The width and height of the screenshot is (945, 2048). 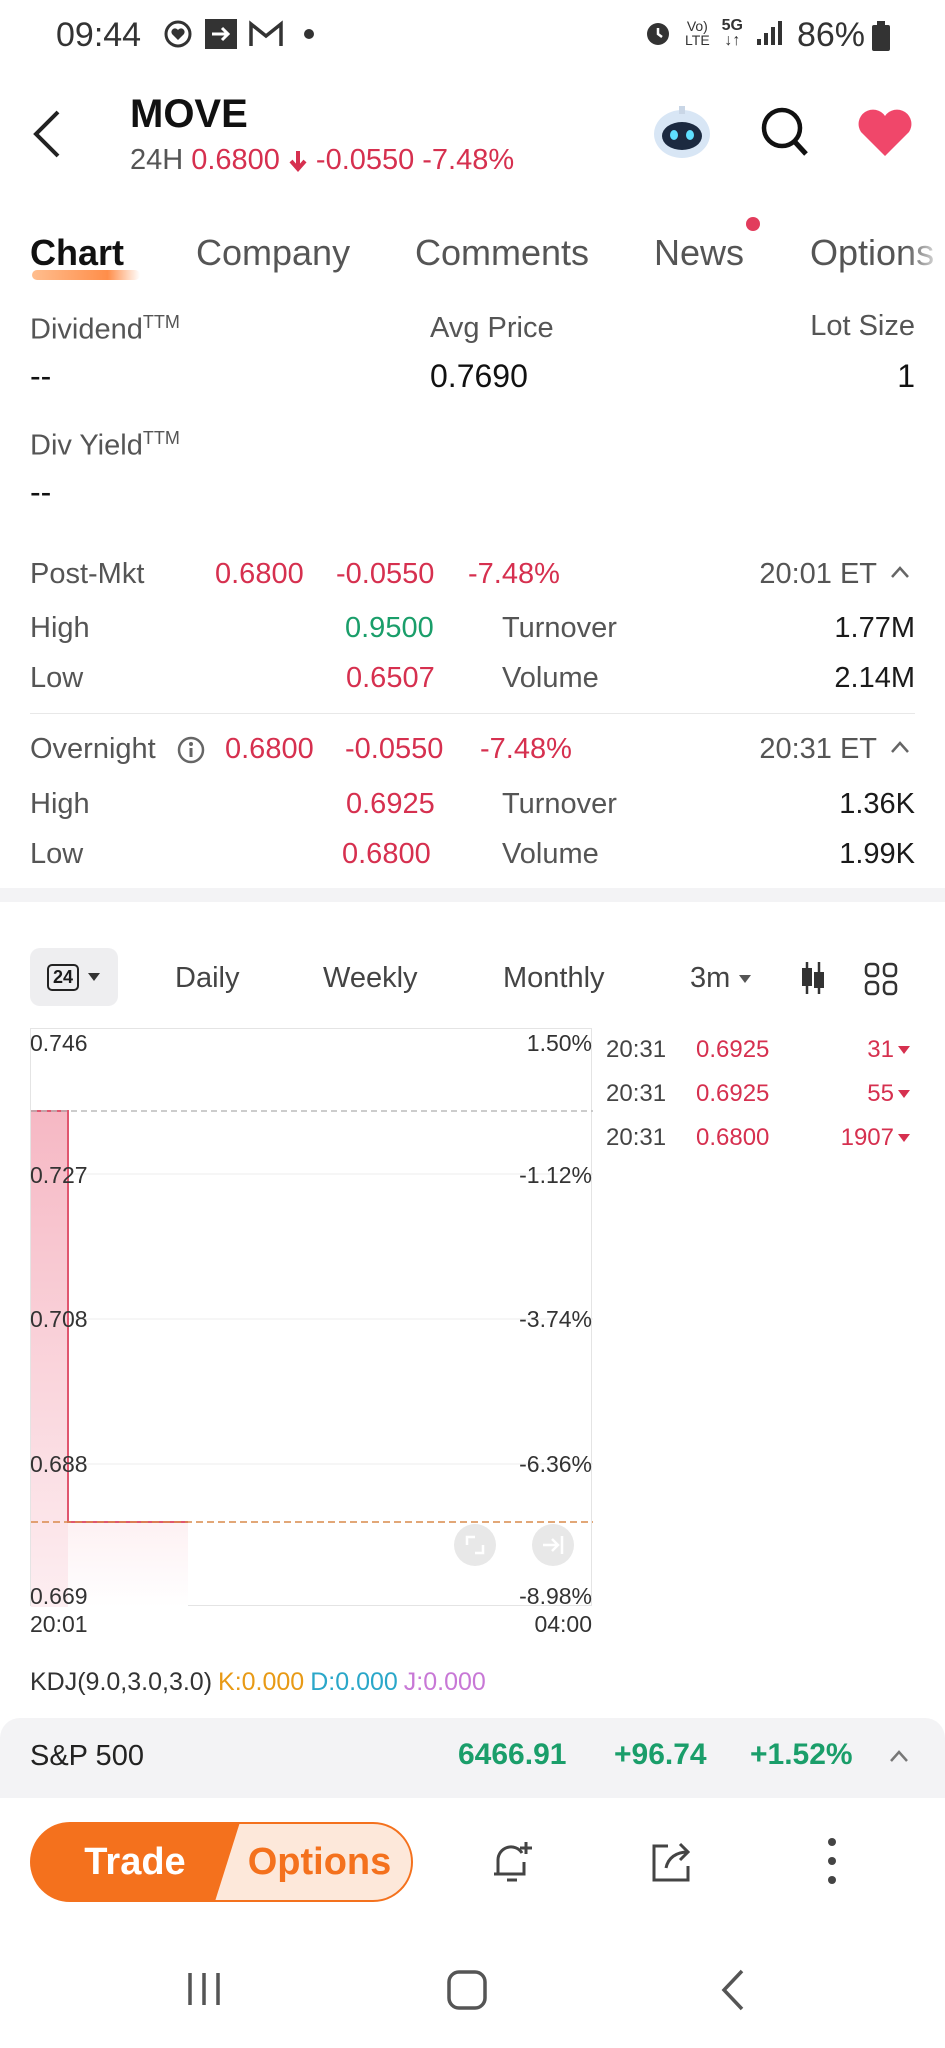 I want to click on kdj-indicator: KDJ(9.0,3.0,3.0) K:0.000 D:0.000 J:0.000, so click(x=258, y=1682).